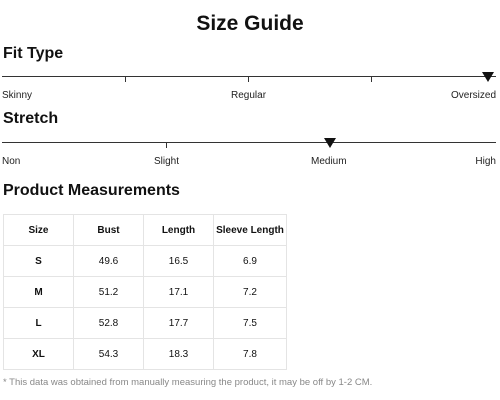 This screenshot has width=500, height=400. I want to click on size-cell: L, so click(38, 323).